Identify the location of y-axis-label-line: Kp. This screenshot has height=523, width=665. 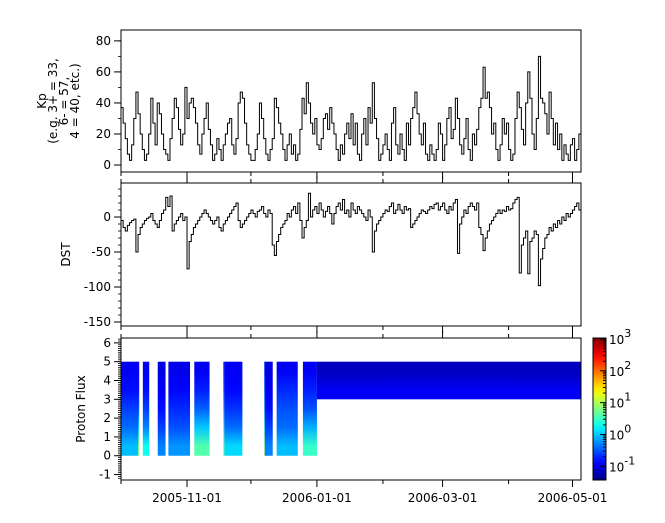
(42, 101).